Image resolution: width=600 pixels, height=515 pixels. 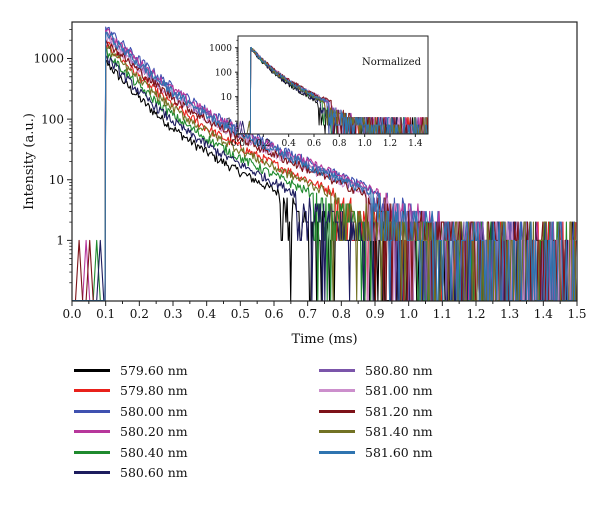 I want to click on legend-item: 581.60 nm, so click(x=376, y=452).